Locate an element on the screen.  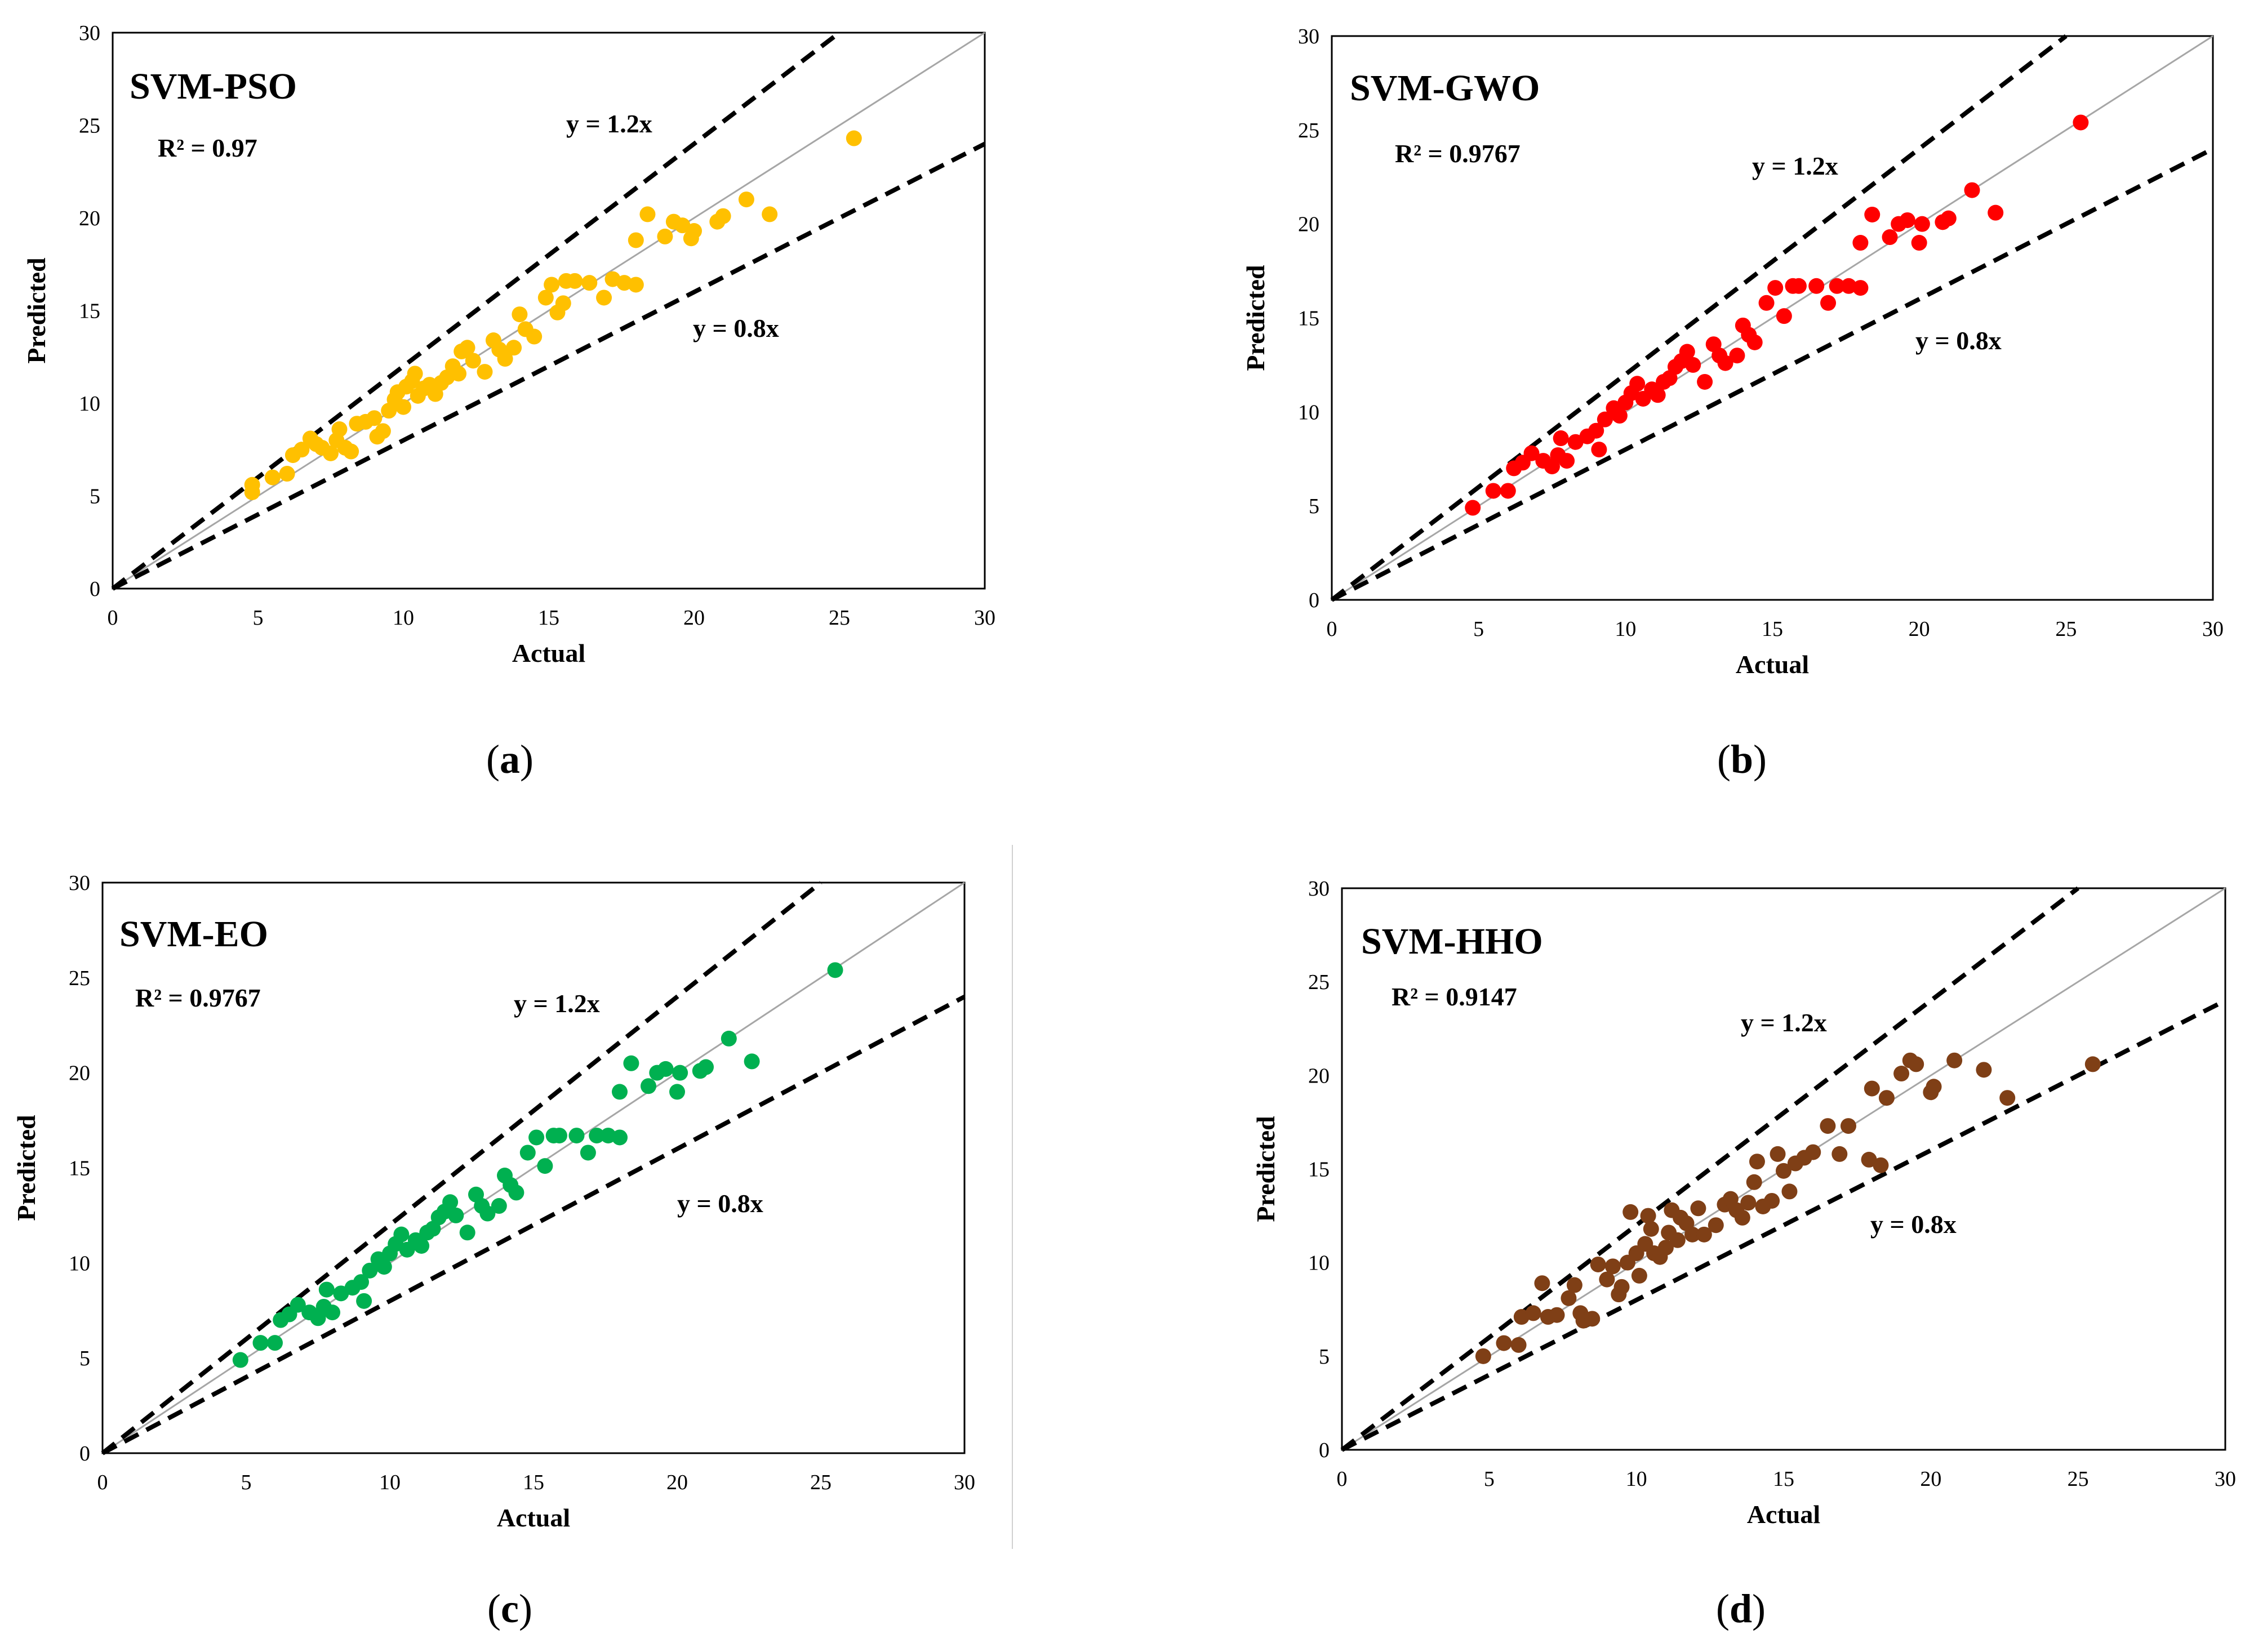
panel-b-upper-bound-line is located at coordinates (1699, 318).